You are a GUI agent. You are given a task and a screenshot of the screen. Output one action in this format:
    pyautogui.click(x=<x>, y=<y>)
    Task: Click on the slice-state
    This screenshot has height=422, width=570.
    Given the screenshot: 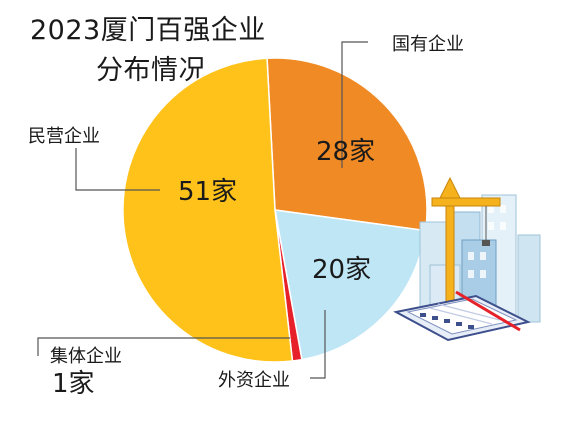 What is the action you would take?
    pyautogui.click(x=347, y=144)
    